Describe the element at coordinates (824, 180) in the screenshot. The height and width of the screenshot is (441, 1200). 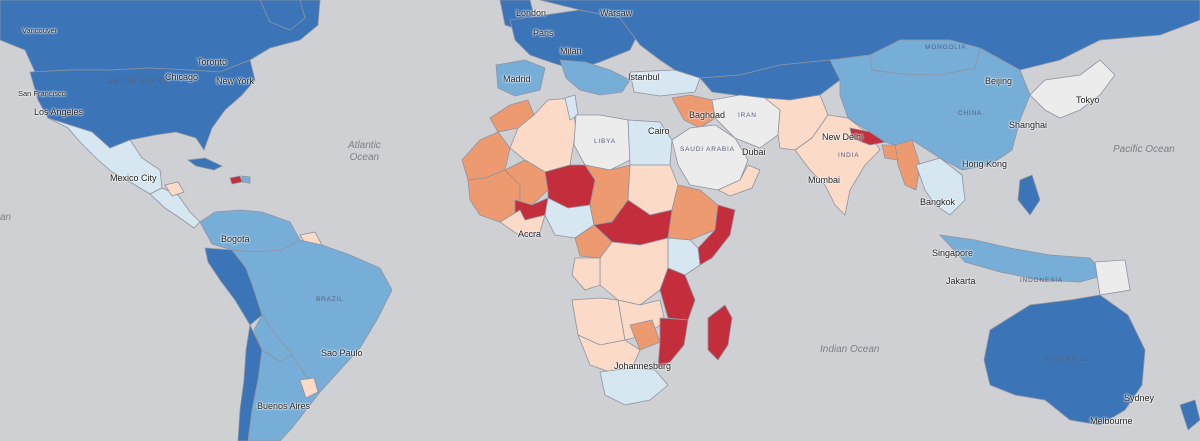
I see `city-label-mumbai: Mumbai` at that location.